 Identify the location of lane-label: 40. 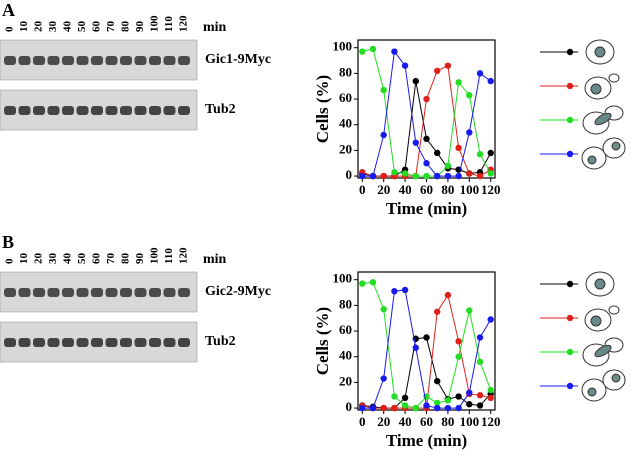
(68, 259).